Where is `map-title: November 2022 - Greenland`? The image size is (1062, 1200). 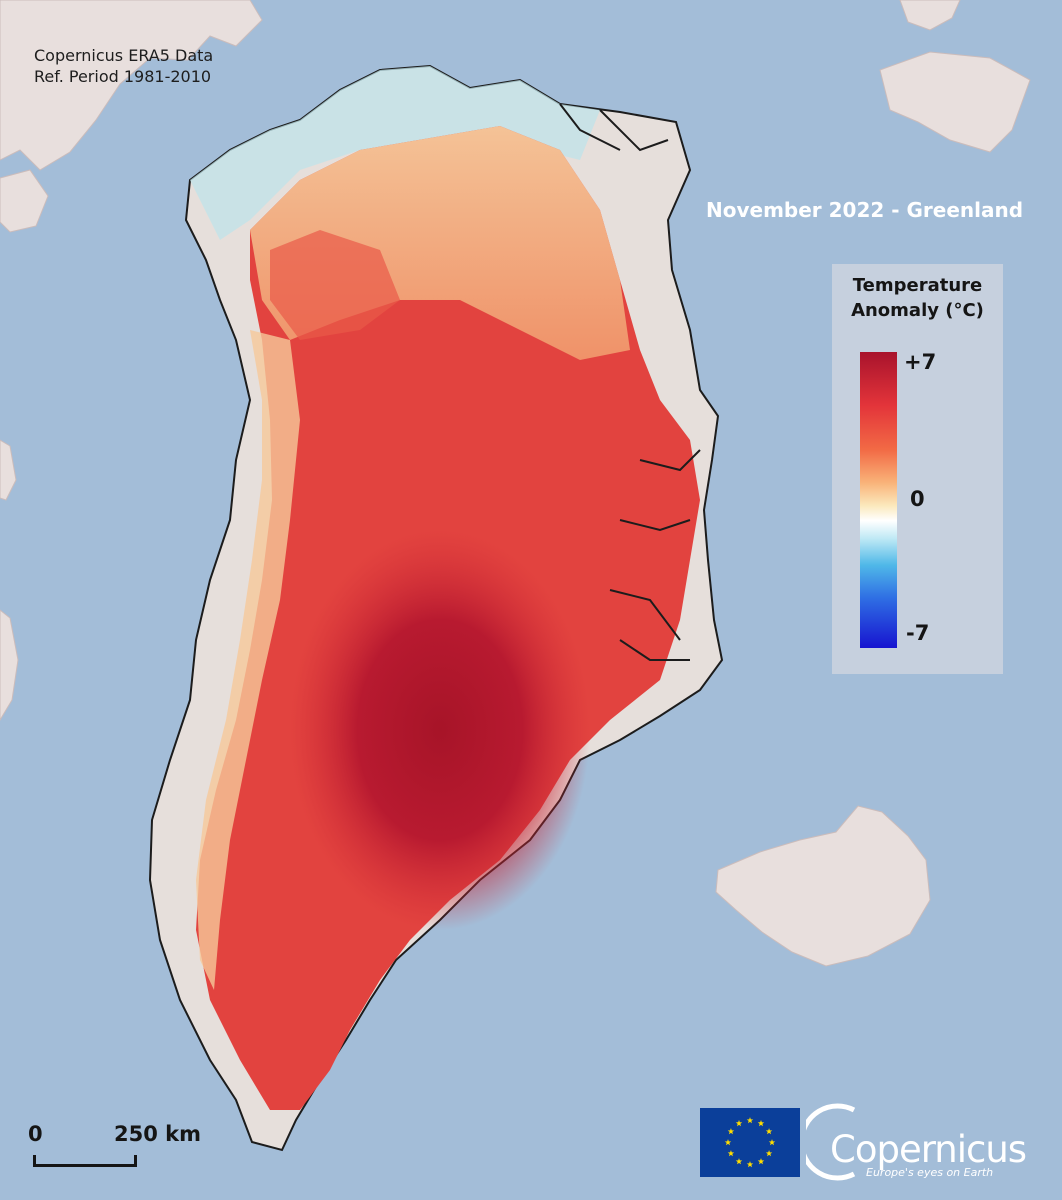
map-title: November 2022 - Greenland is located at coordinates (865, 210).